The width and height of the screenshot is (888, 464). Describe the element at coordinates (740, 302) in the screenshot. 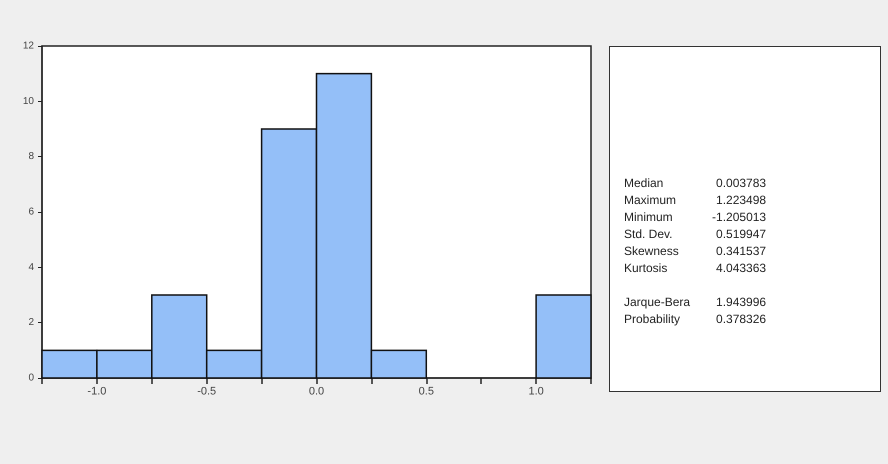

I see `text: 1.943996` at that location.